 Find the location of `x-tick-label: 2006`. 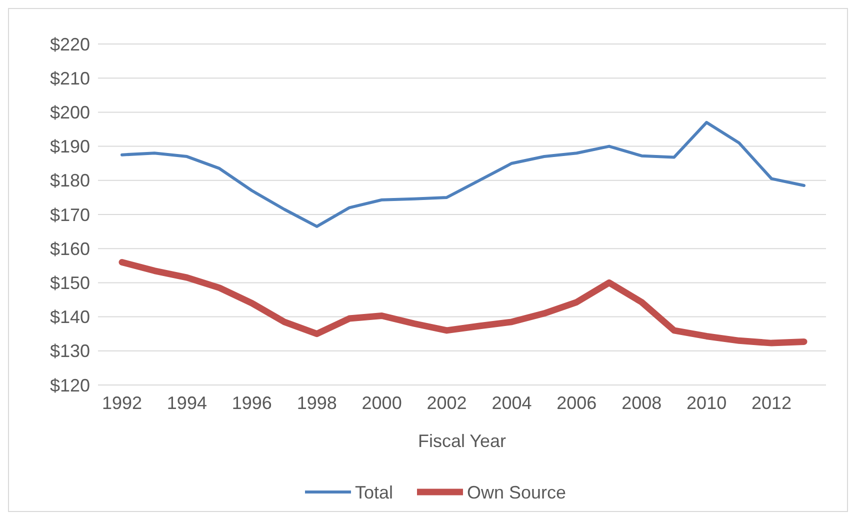

x-tick-label: 2006 is located at coordinates (576, 403).